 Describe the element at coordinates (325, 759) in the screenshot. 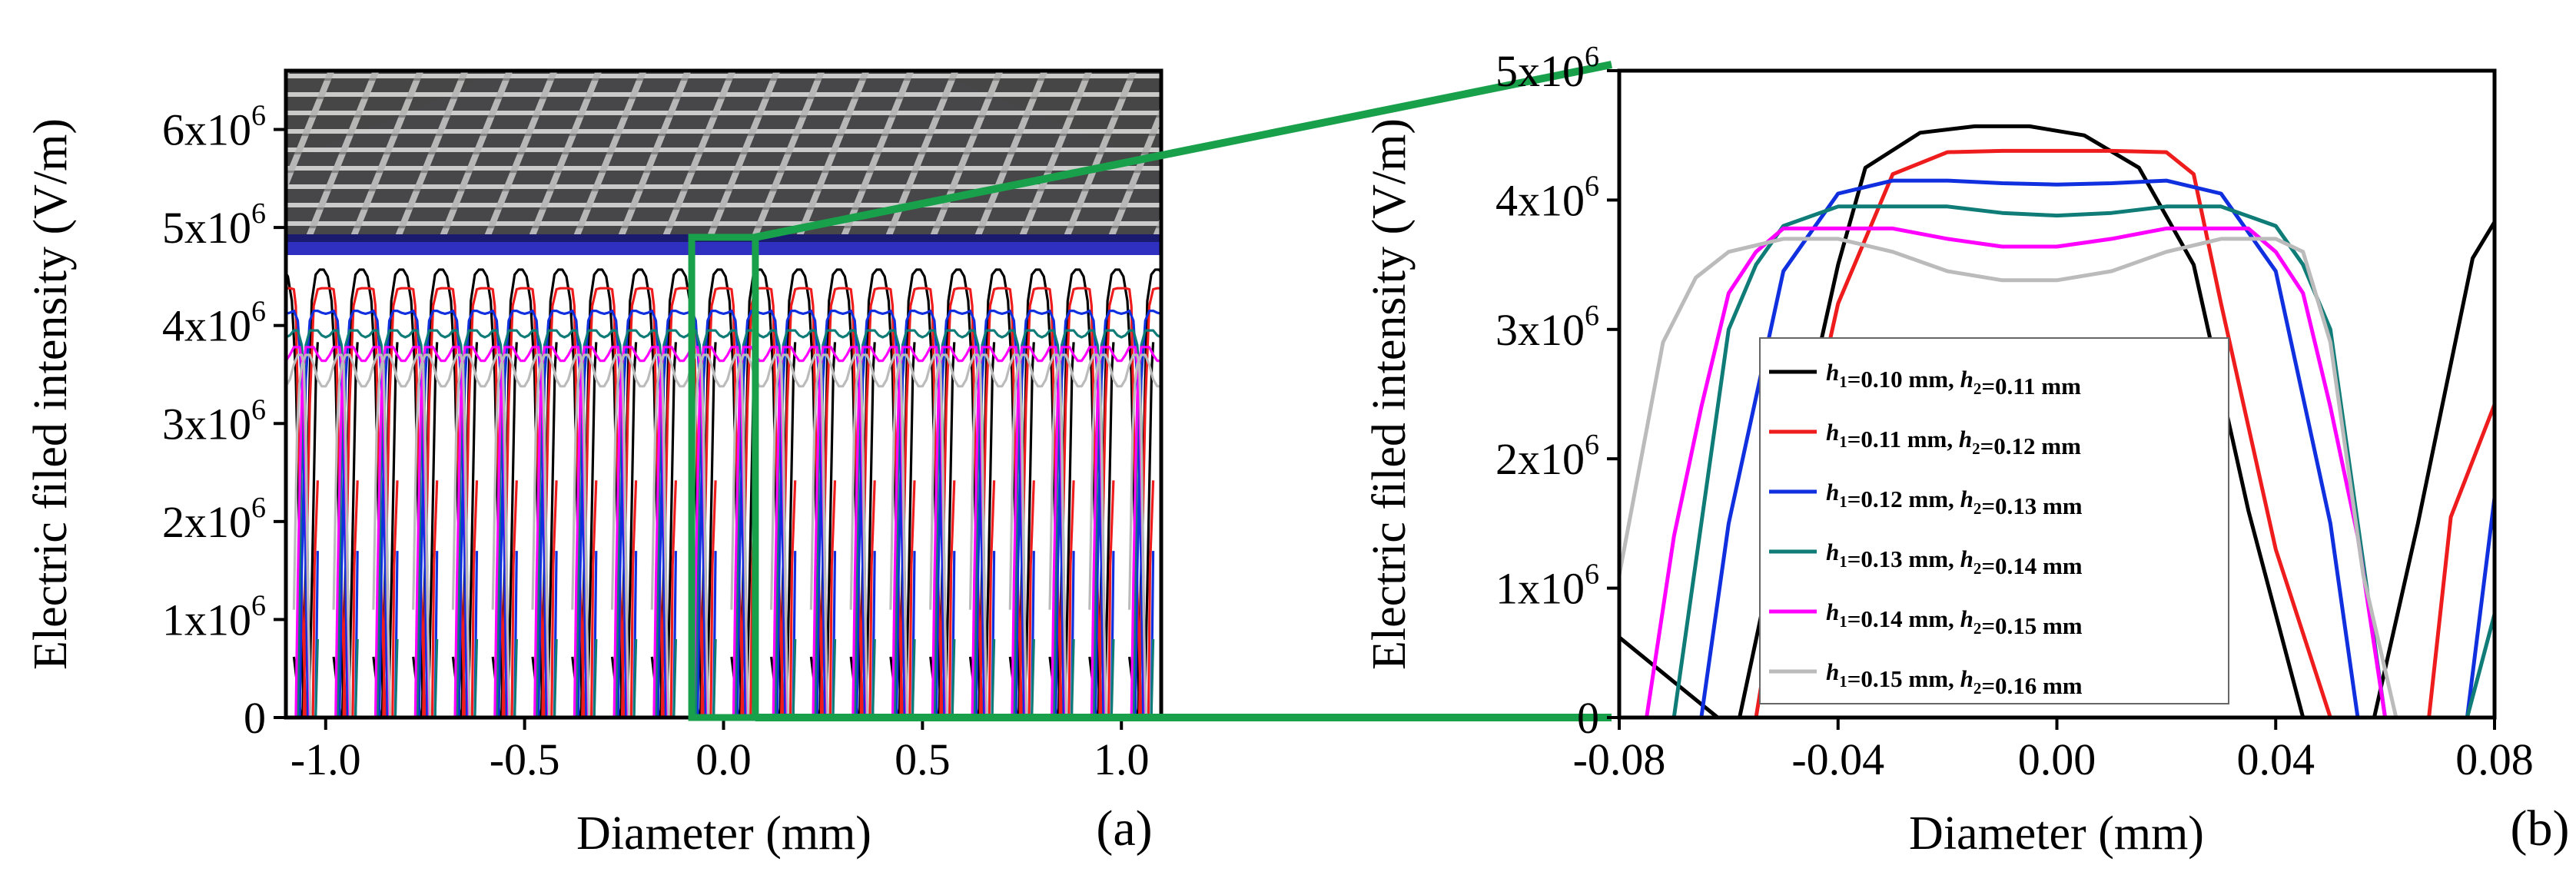

I see `panel-a-x-tick-label: -1.0` at that location.